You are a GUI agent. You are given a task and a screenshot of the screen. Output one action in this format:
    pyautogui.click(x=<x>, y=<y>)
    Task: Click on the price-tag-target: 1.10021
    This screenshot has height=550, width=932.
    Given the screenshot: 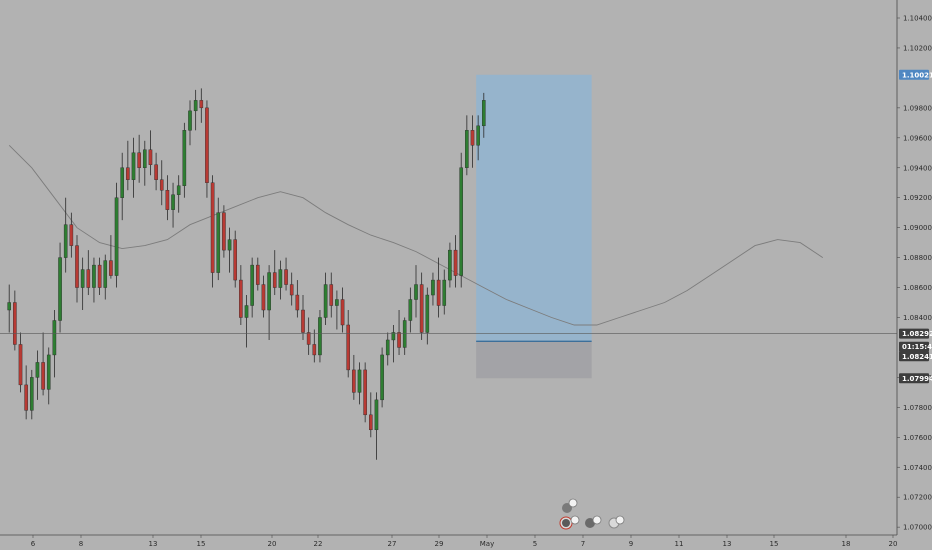 What is the action you would take?
    pyautogui.click(x=915, y=74)
    